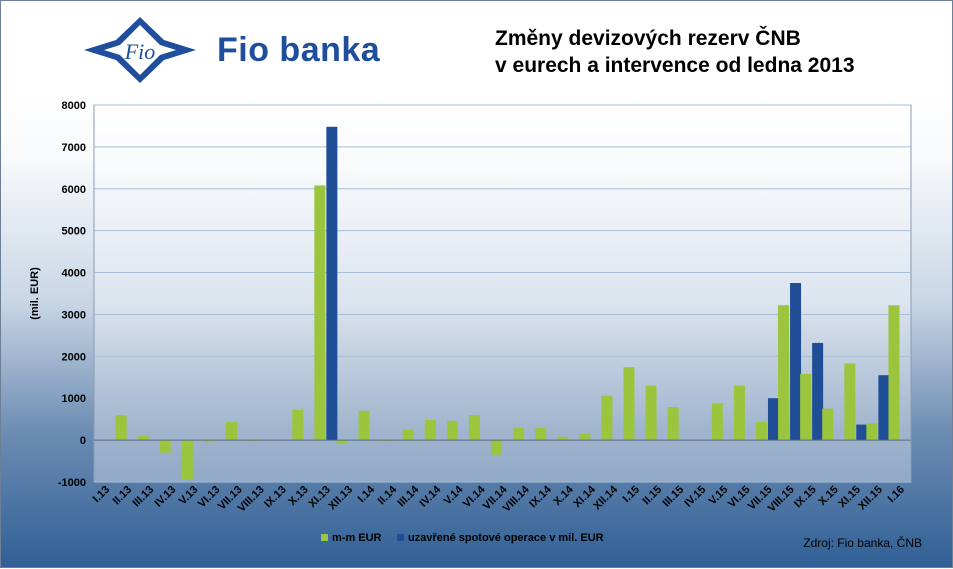  Describe the element at coordinates (74, 148) in the screenshot. I see `y-tick-label: 7000` at that location.